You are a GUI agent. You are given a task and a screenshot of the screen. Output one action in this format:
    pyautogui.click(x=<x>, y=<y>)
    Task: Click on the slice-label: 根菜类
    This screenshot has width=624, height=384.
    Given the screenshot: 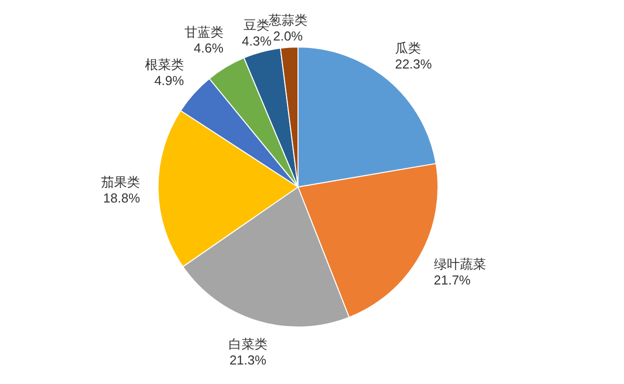 What is the action you would take?
    pyautogui.click(x=164, y=64)
    